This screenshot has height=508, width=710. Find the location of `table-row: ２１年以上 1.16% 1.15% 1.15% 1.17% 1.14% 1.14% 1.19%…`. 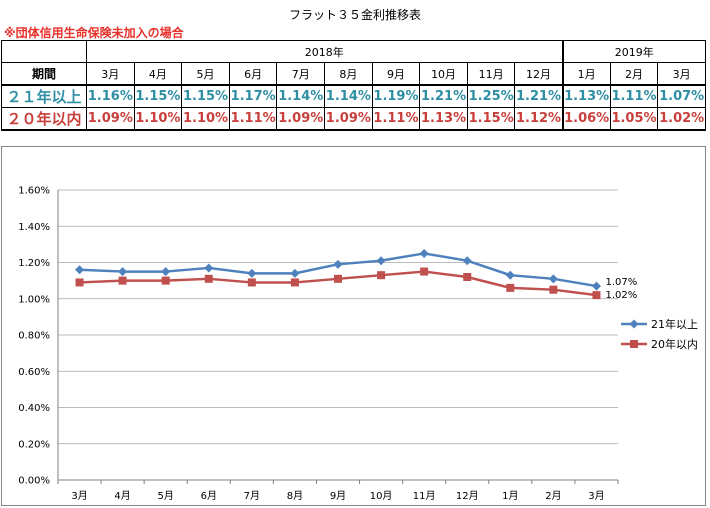

table-row: ２１年以上 1.16% 1.15% 1.15% 1.17% 1.14% 1.14% 1.19%… is located at coordinates (353, 96).